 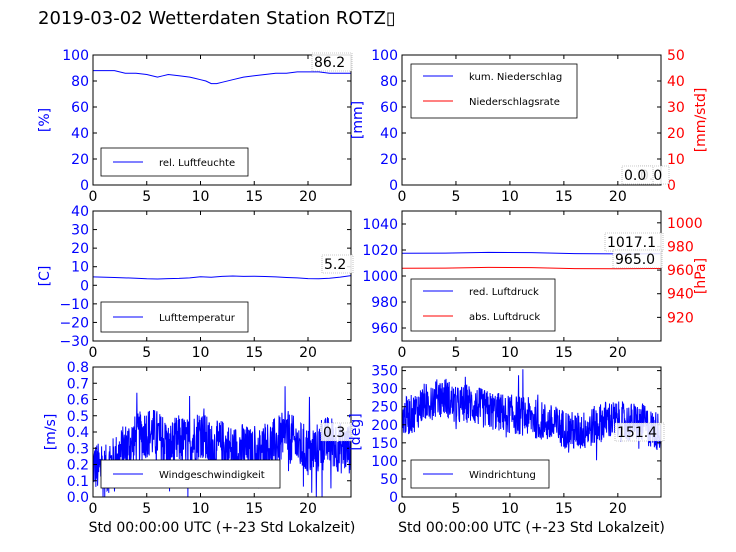 What do you see at coordinates (515, 77) in the screenshot?
I see `legend-label-precipitation-0: kum. Niederschlag` at bounding box center [515, 77].